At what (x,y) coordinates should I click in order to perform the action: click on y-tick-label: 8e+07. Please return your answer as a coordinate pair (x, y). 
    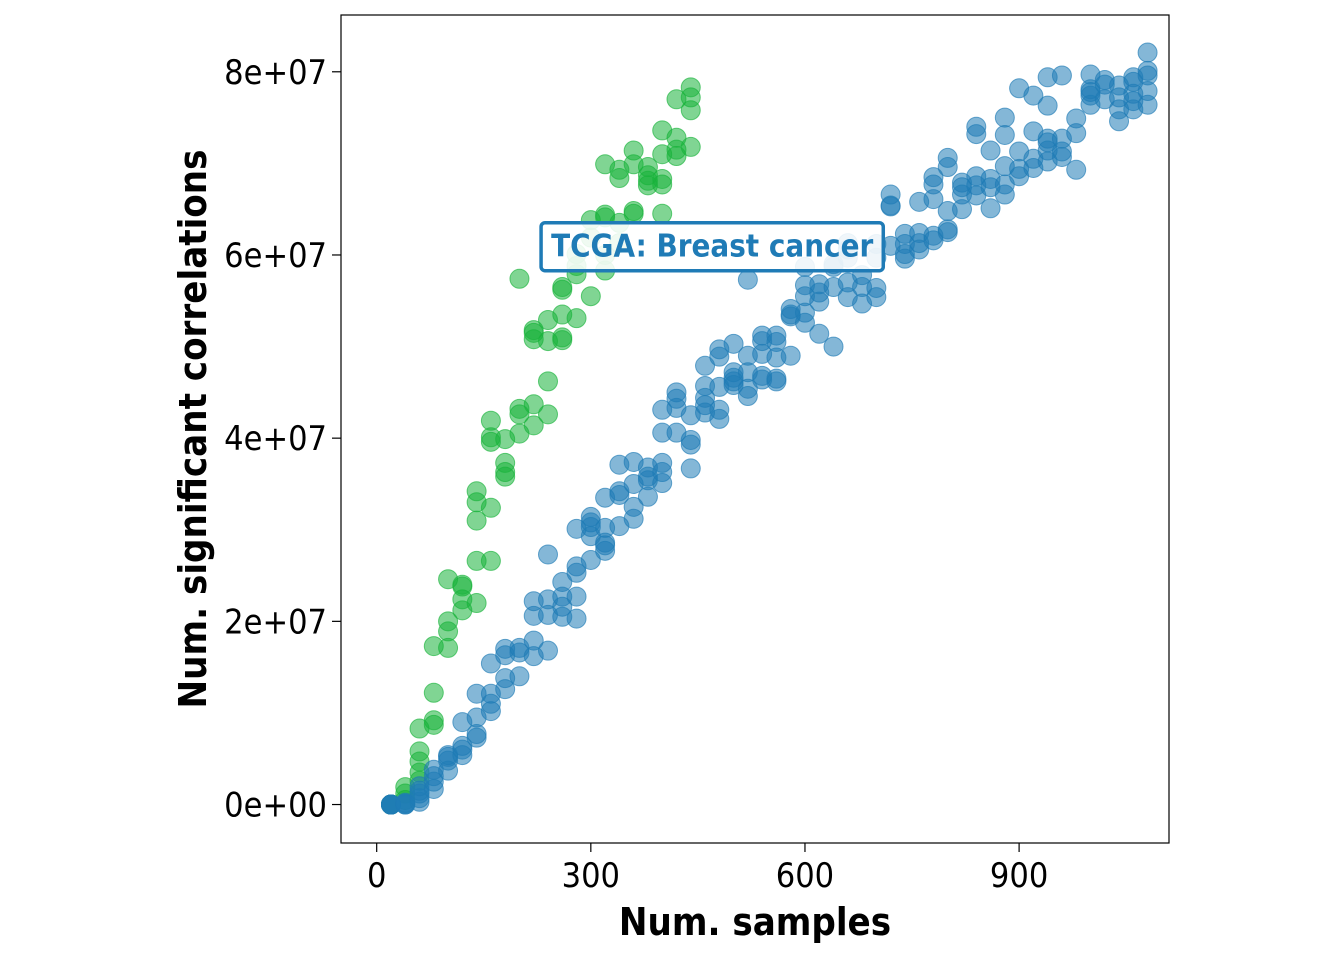
    Looking at the image, I should click on (275, 73).